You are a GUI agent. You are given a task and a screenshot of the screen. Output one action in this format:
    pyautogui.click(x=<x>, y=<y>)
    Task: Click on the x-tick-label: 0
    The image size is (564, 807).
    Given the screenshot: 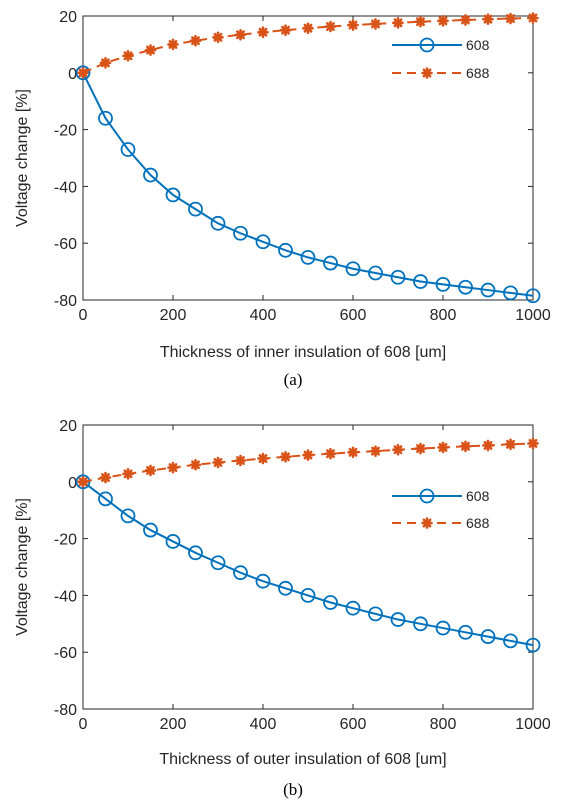 What is the action you would take?
    pyautogui.click(x=83, y=724)
    